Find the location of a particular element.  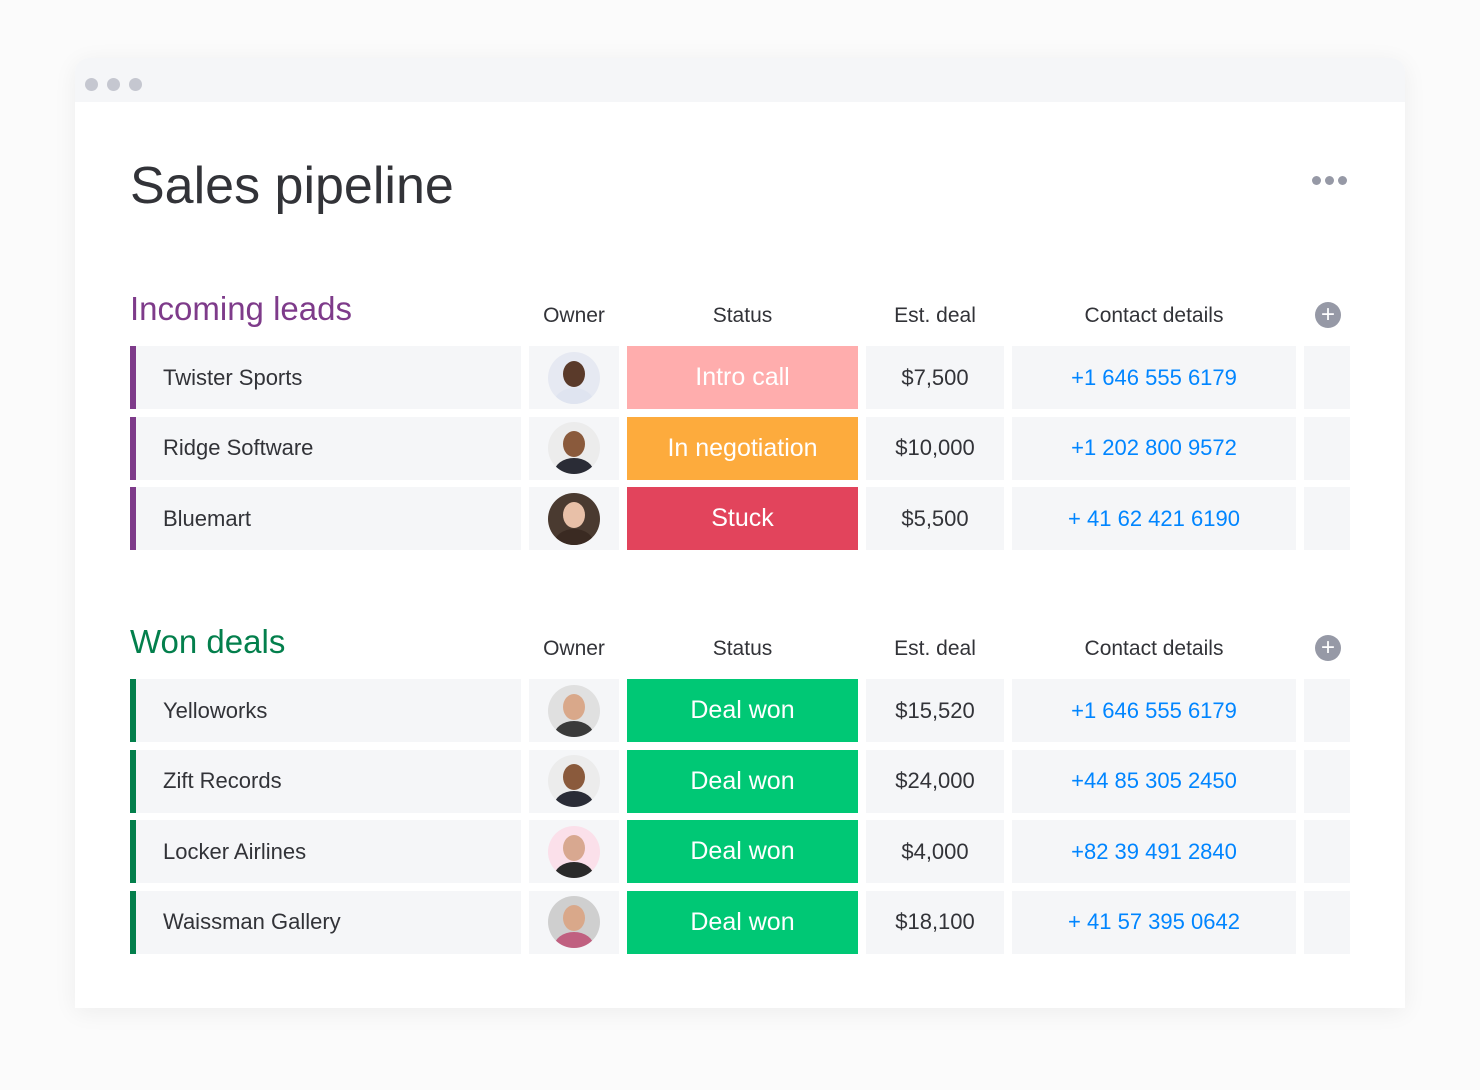

status-badge: Stuck is located at coordinates (742, 518).